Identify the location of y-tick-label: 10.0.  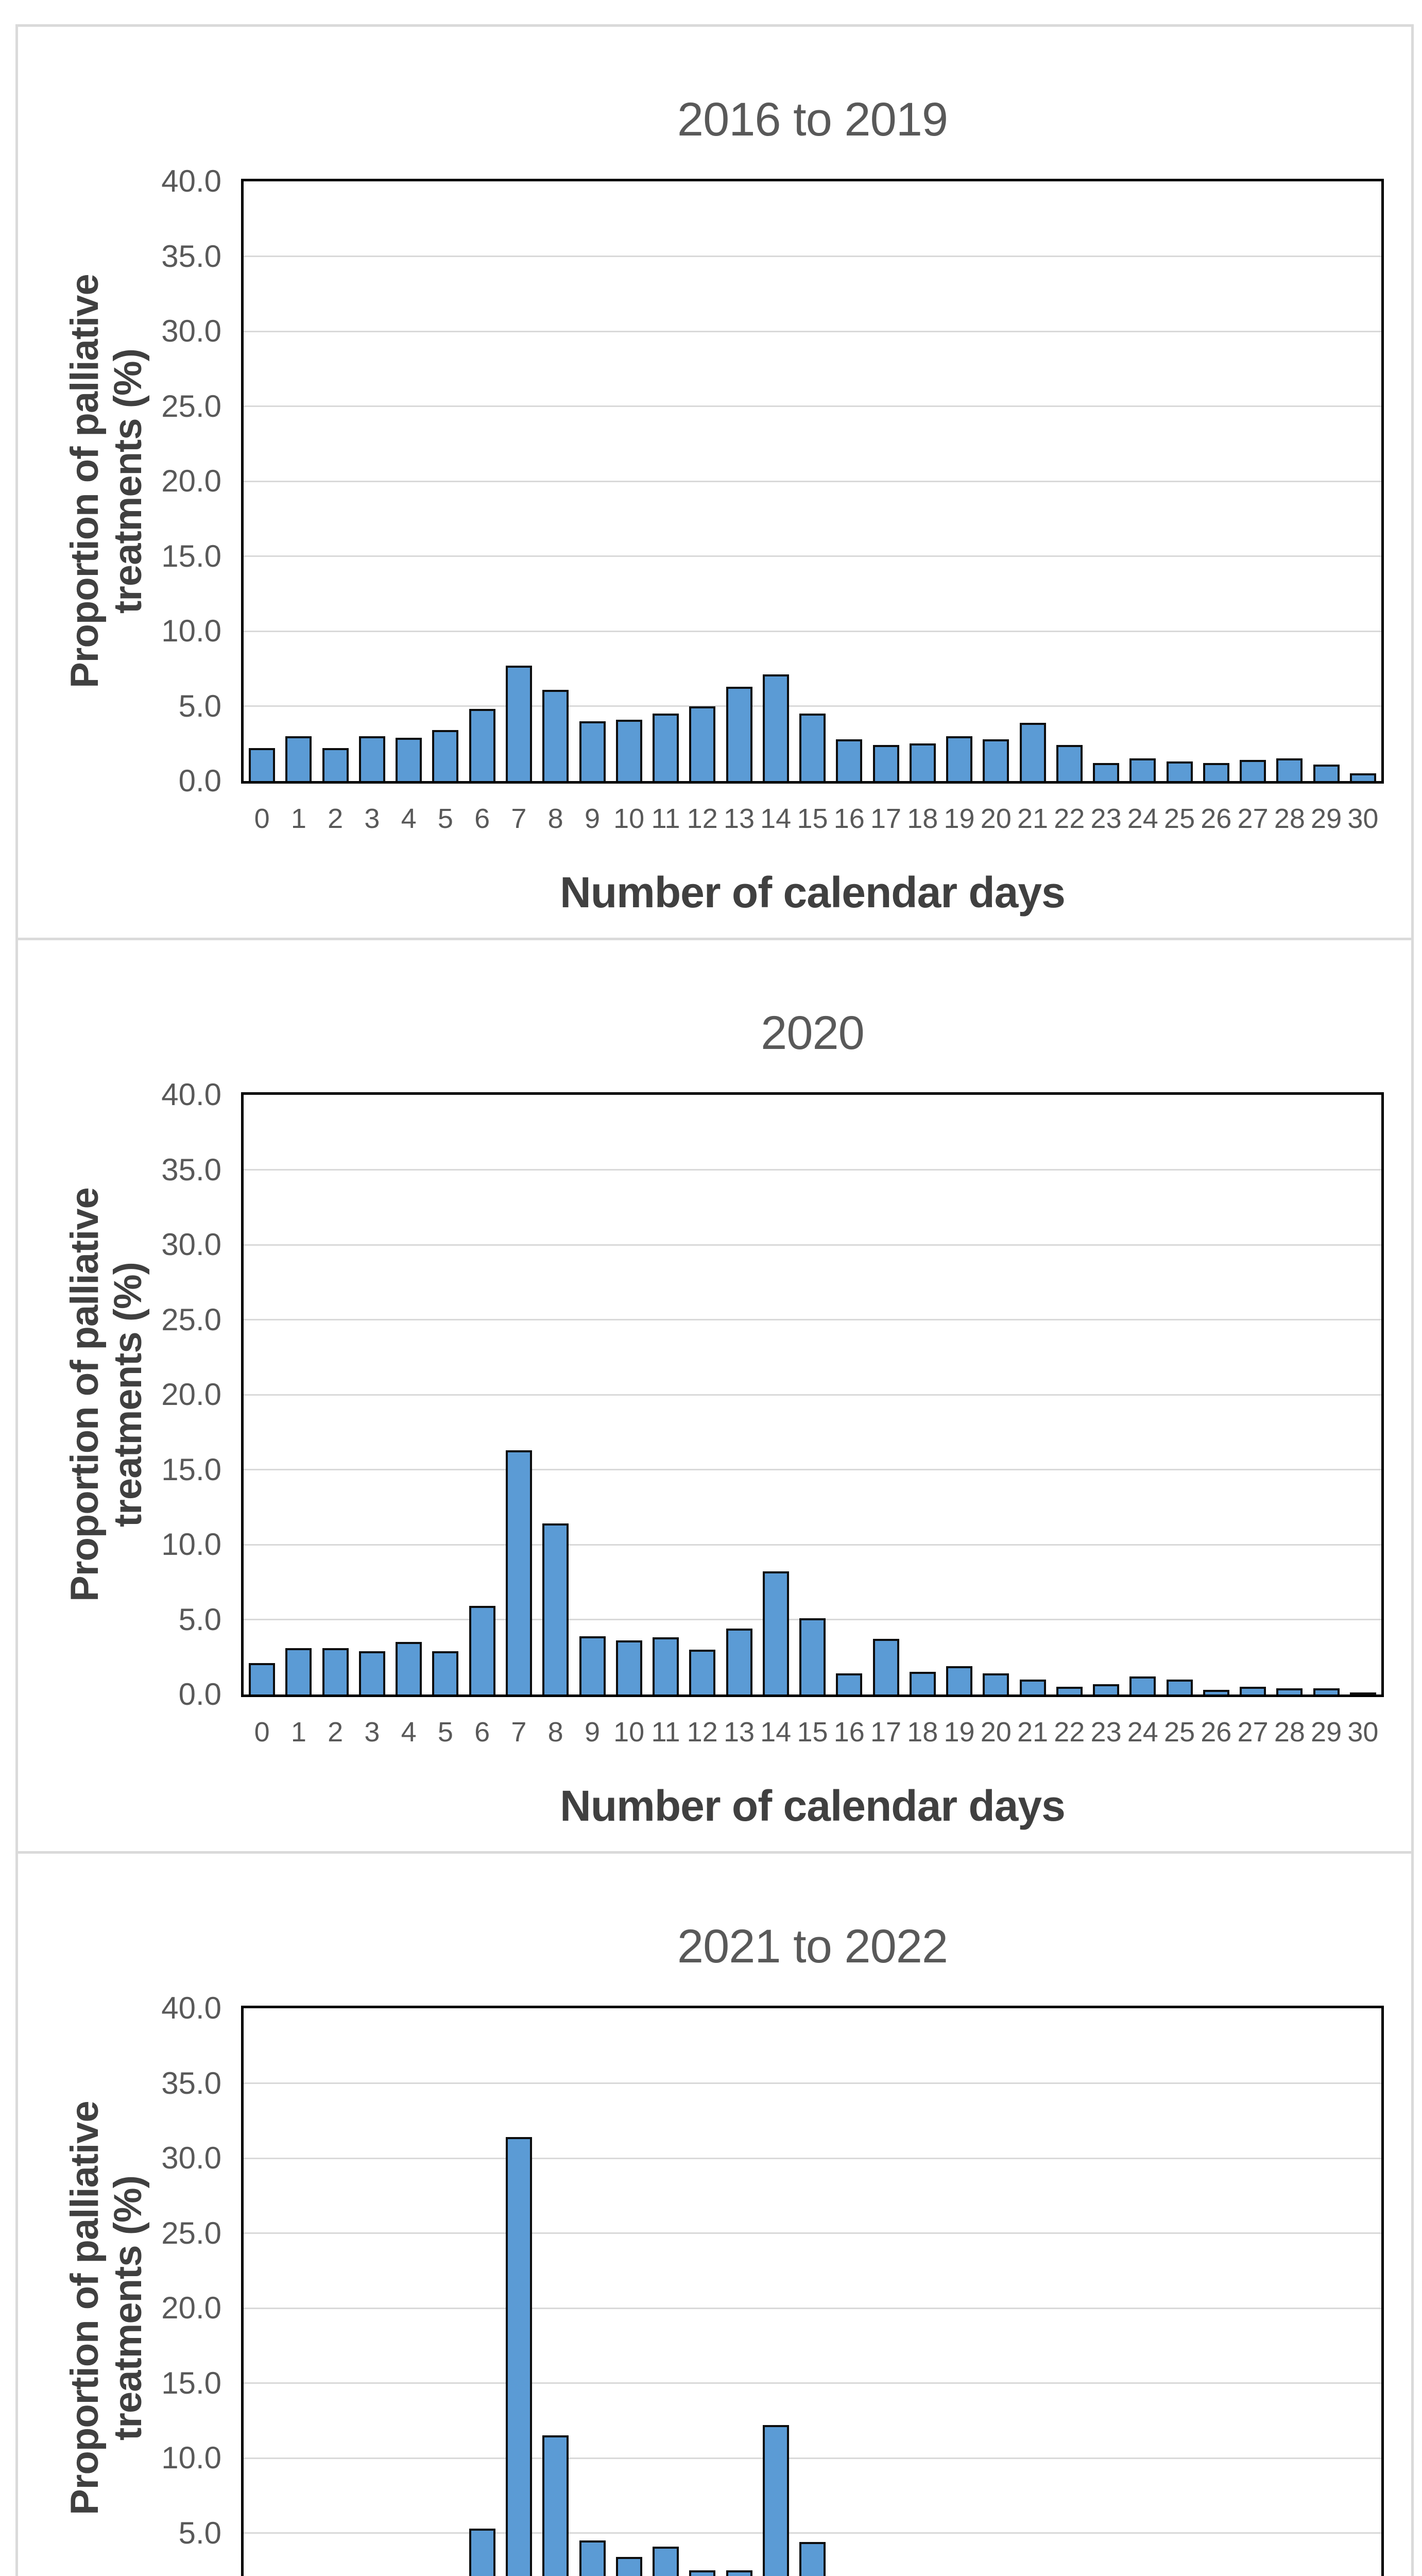
(191, 1544).